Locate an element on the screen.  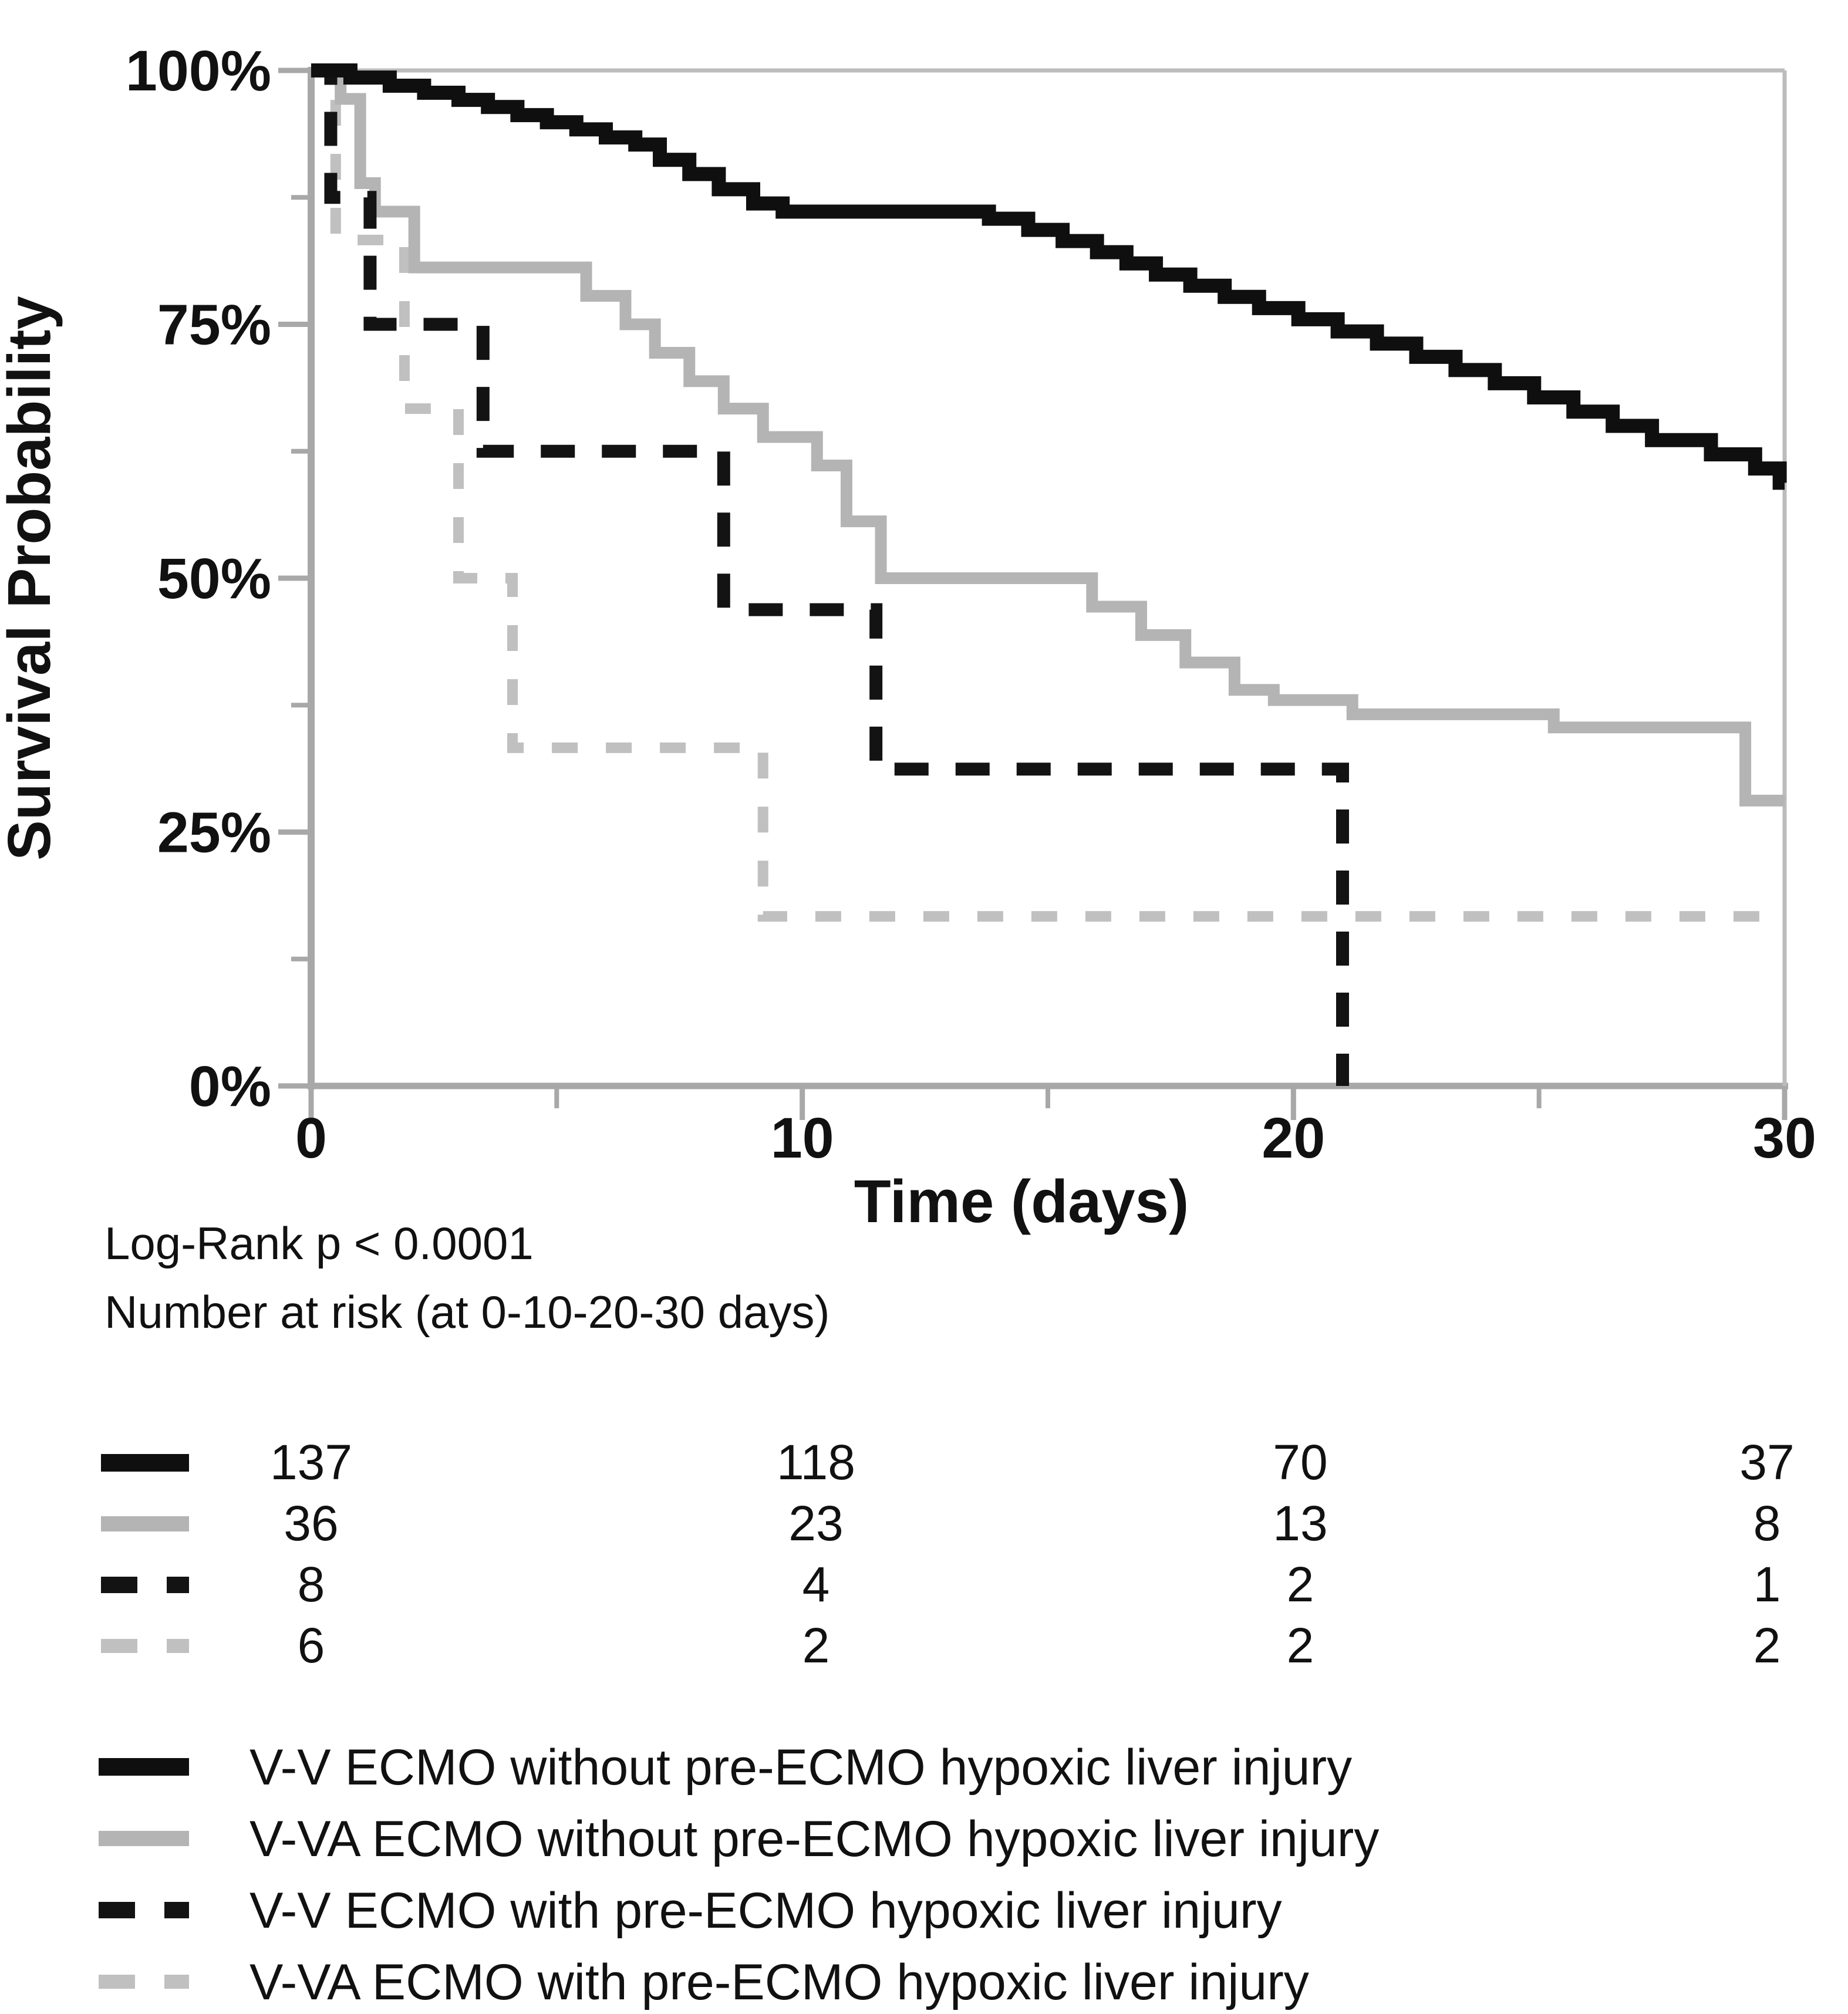
risk-cell: 70 is located at coordinates (1300, 1462).